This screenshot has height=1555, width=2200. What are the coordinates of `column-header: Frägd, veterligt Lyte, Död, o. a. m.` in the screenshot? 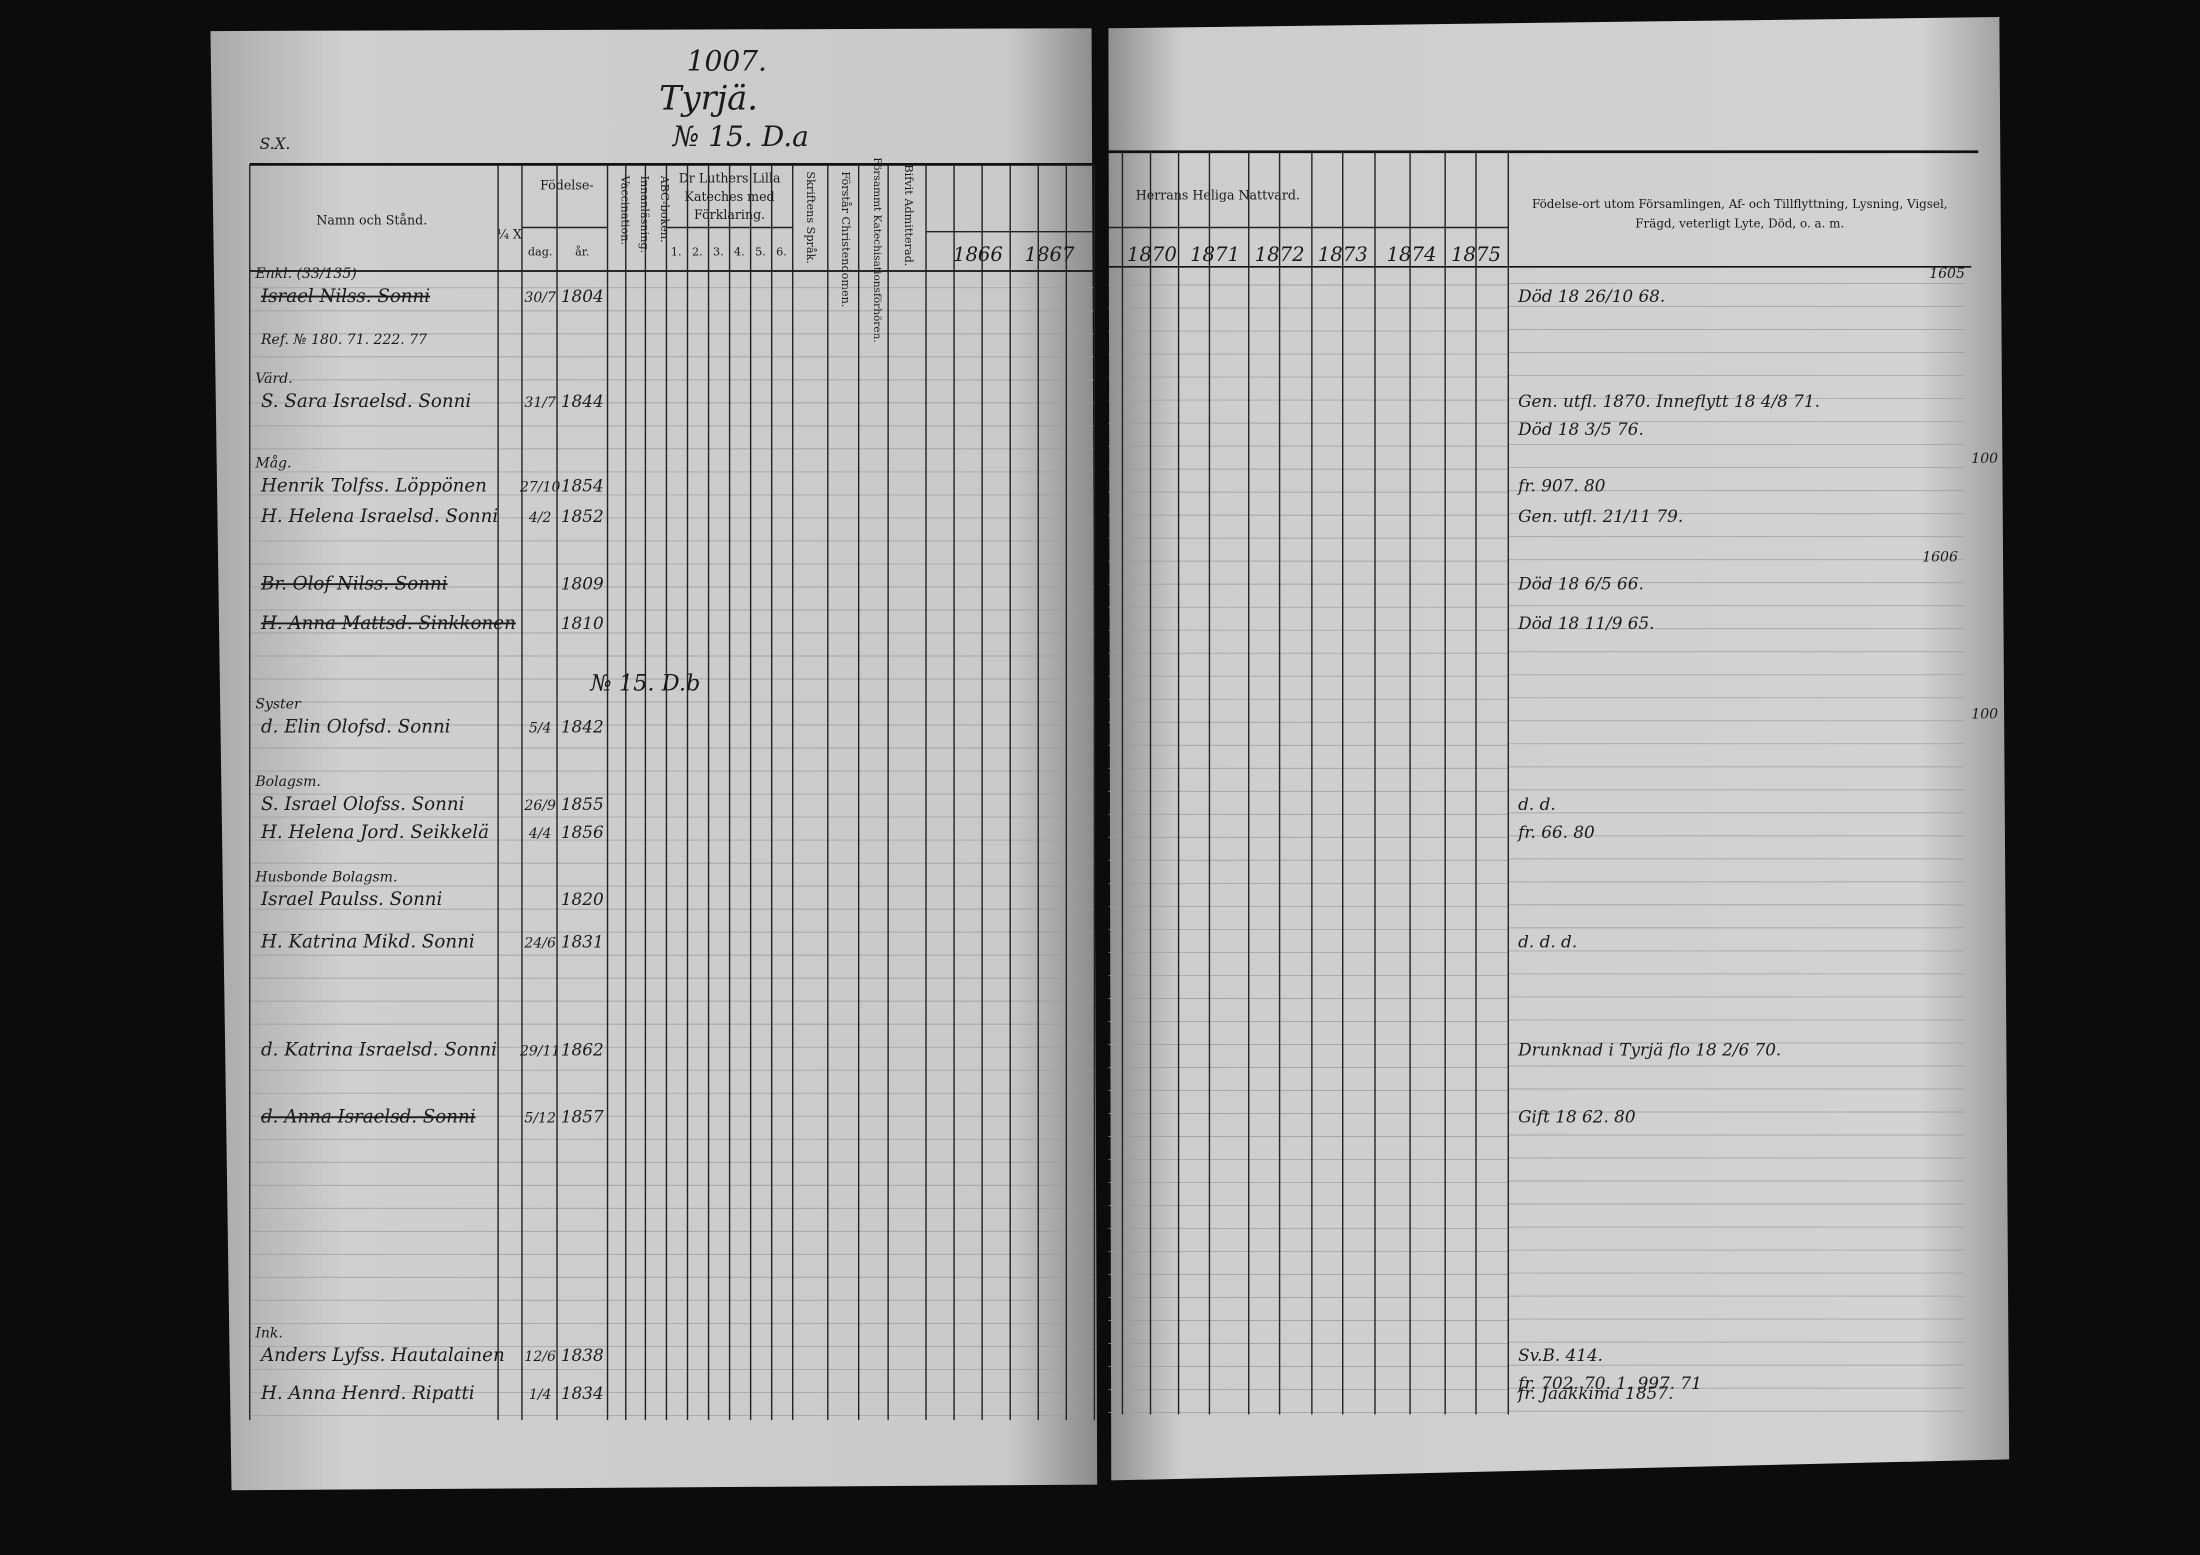 It's located at (1739, 224).